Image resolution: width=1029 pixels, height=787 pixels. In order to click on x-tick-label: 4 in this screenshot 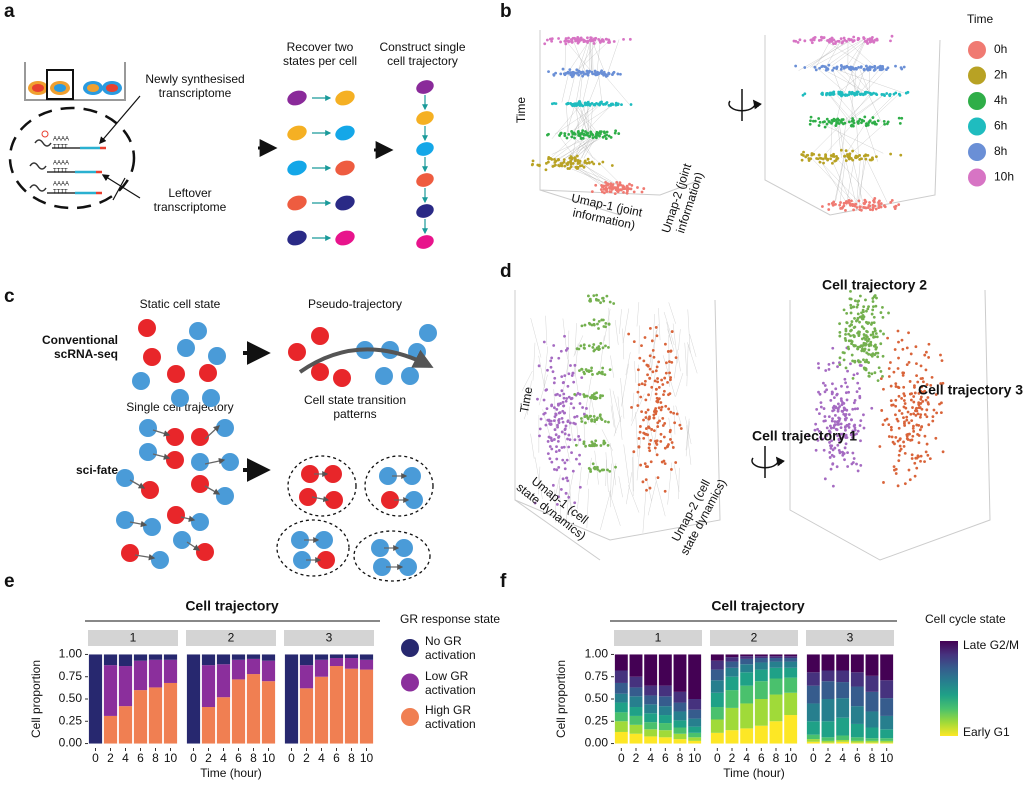, I will do `click(321, 758)`.